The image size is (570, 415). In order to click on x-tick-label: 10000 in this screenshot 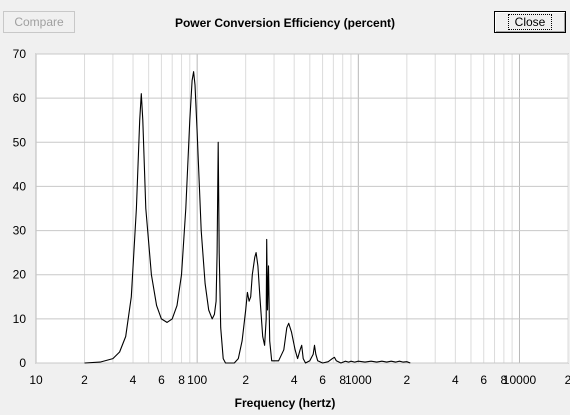, I will do `click(520, 380)`.